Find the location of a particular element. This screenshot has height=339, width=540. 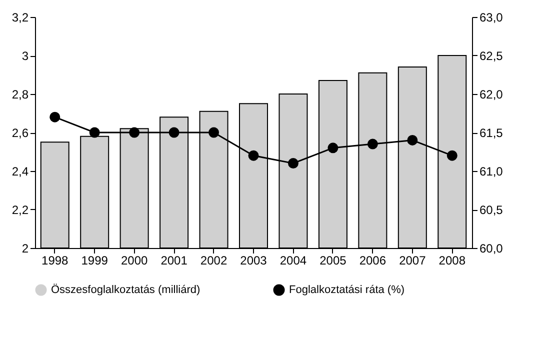

legend-label: Összesfoglalkoztatás (milliárd) is located at coordinates (125, 289).